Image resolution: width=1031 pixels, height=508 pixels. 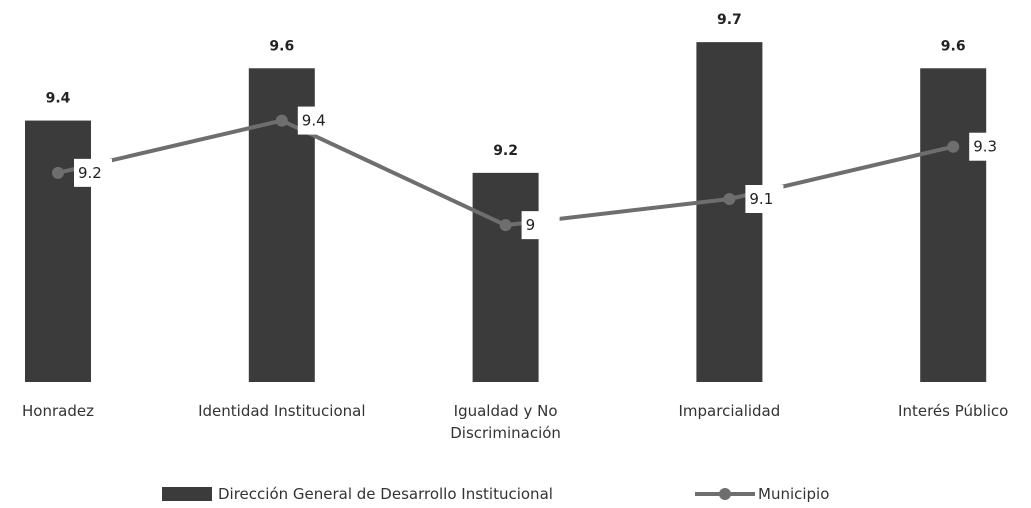 What do you see at coordinates (58, 411) in the screenshot?
I see `x-tick-label: Honradez` at bounding box center [58, 411].